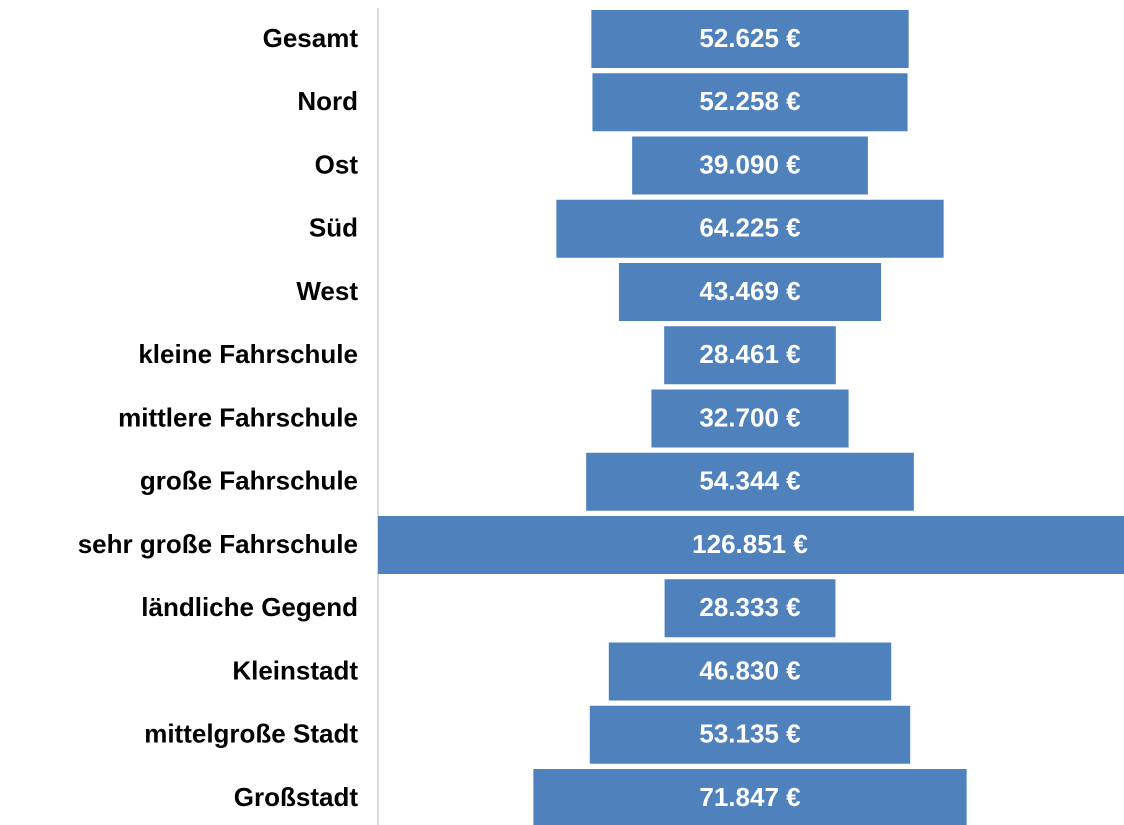  Describe the element at coordinates (337, 164) in the screenshot. I see `category-label: Ost` at that location.